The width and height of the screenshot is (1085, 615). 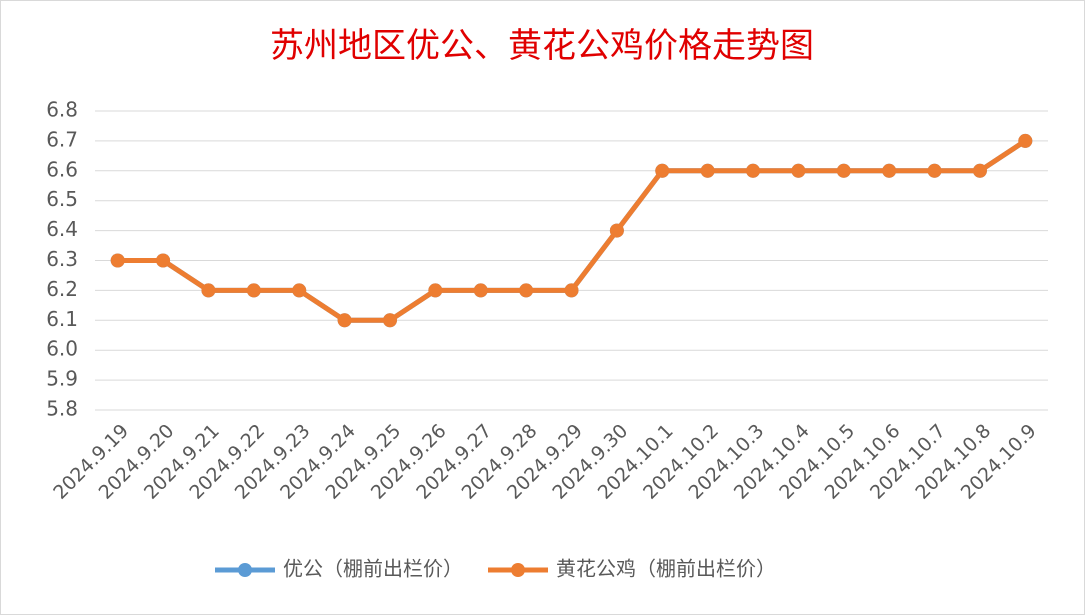 What do you see at coordinates (666, 569) in the screenshot?
I see `legend-label: 黄花公鸡（棚前出栏价）` at bounding box center [666, 569].